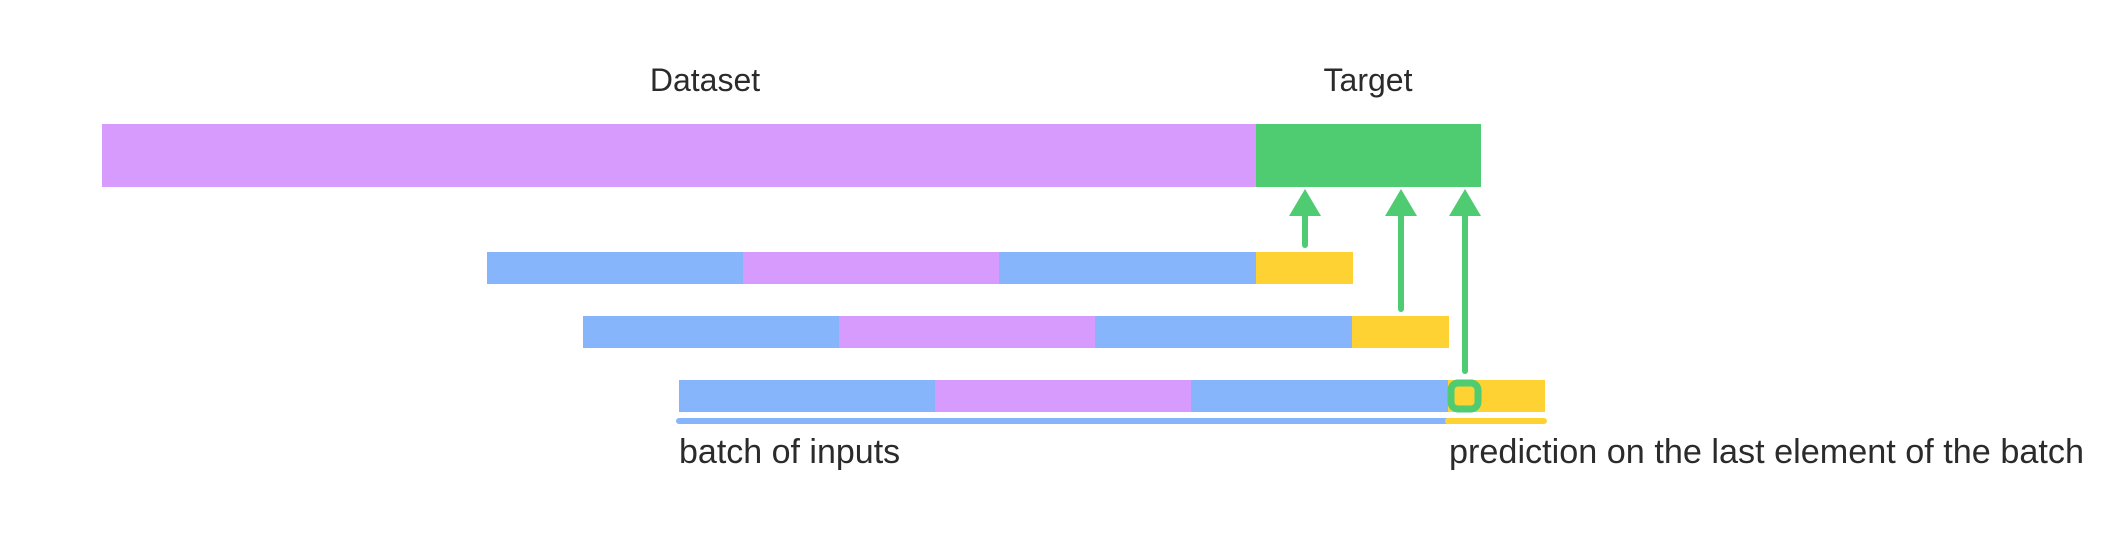  Describe the element at coordinates (615, 268) in the screenshot. I see `window-1-segment-blue-a` at that location.